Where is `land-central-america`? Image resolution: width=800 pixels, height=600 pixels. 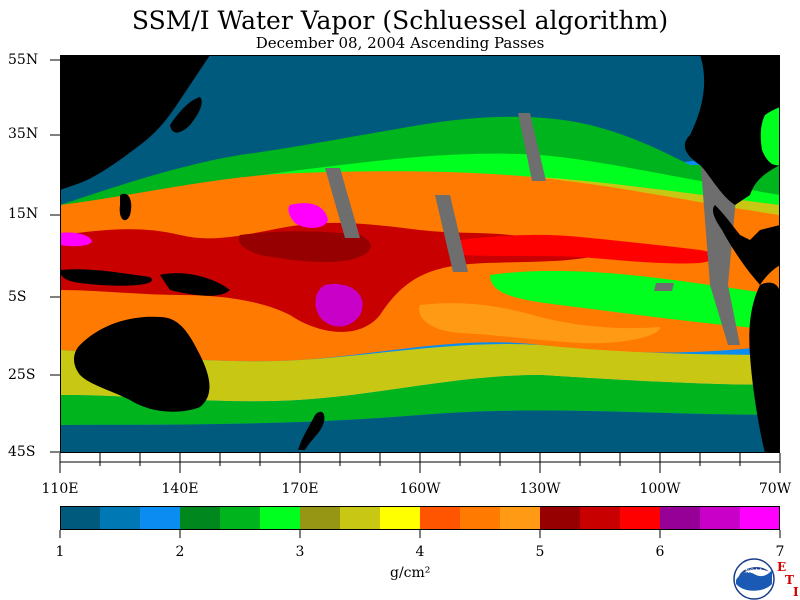 land-central-america is located at coordinates (746, 245).